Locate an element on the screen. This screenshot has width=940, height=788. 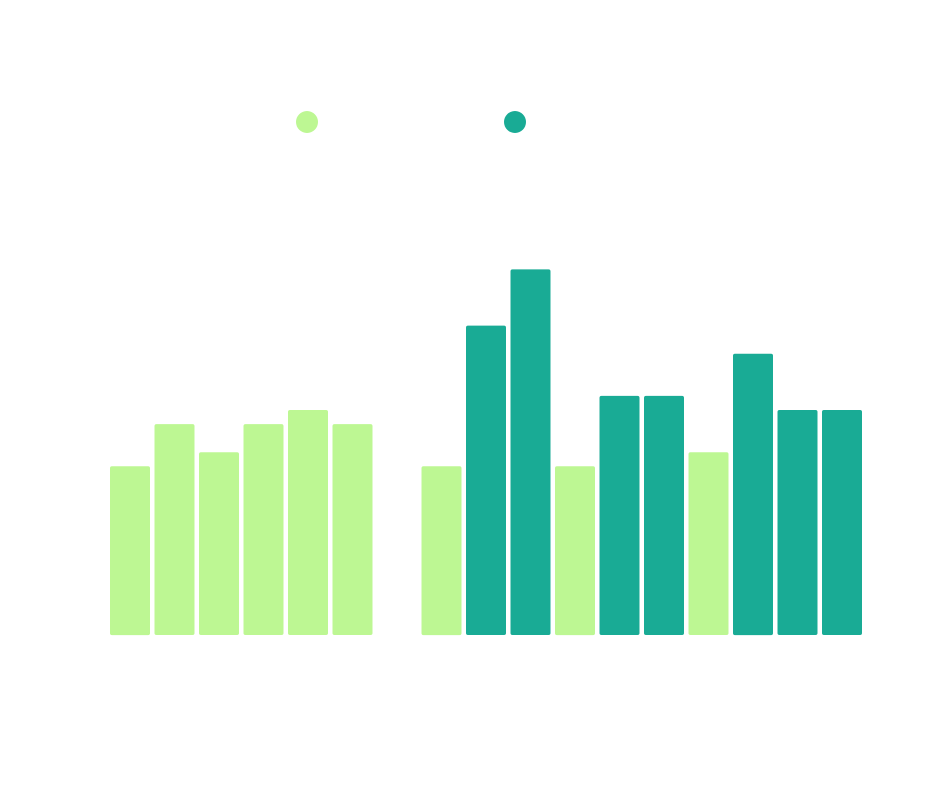
legend is located at coordinates (411, 122).